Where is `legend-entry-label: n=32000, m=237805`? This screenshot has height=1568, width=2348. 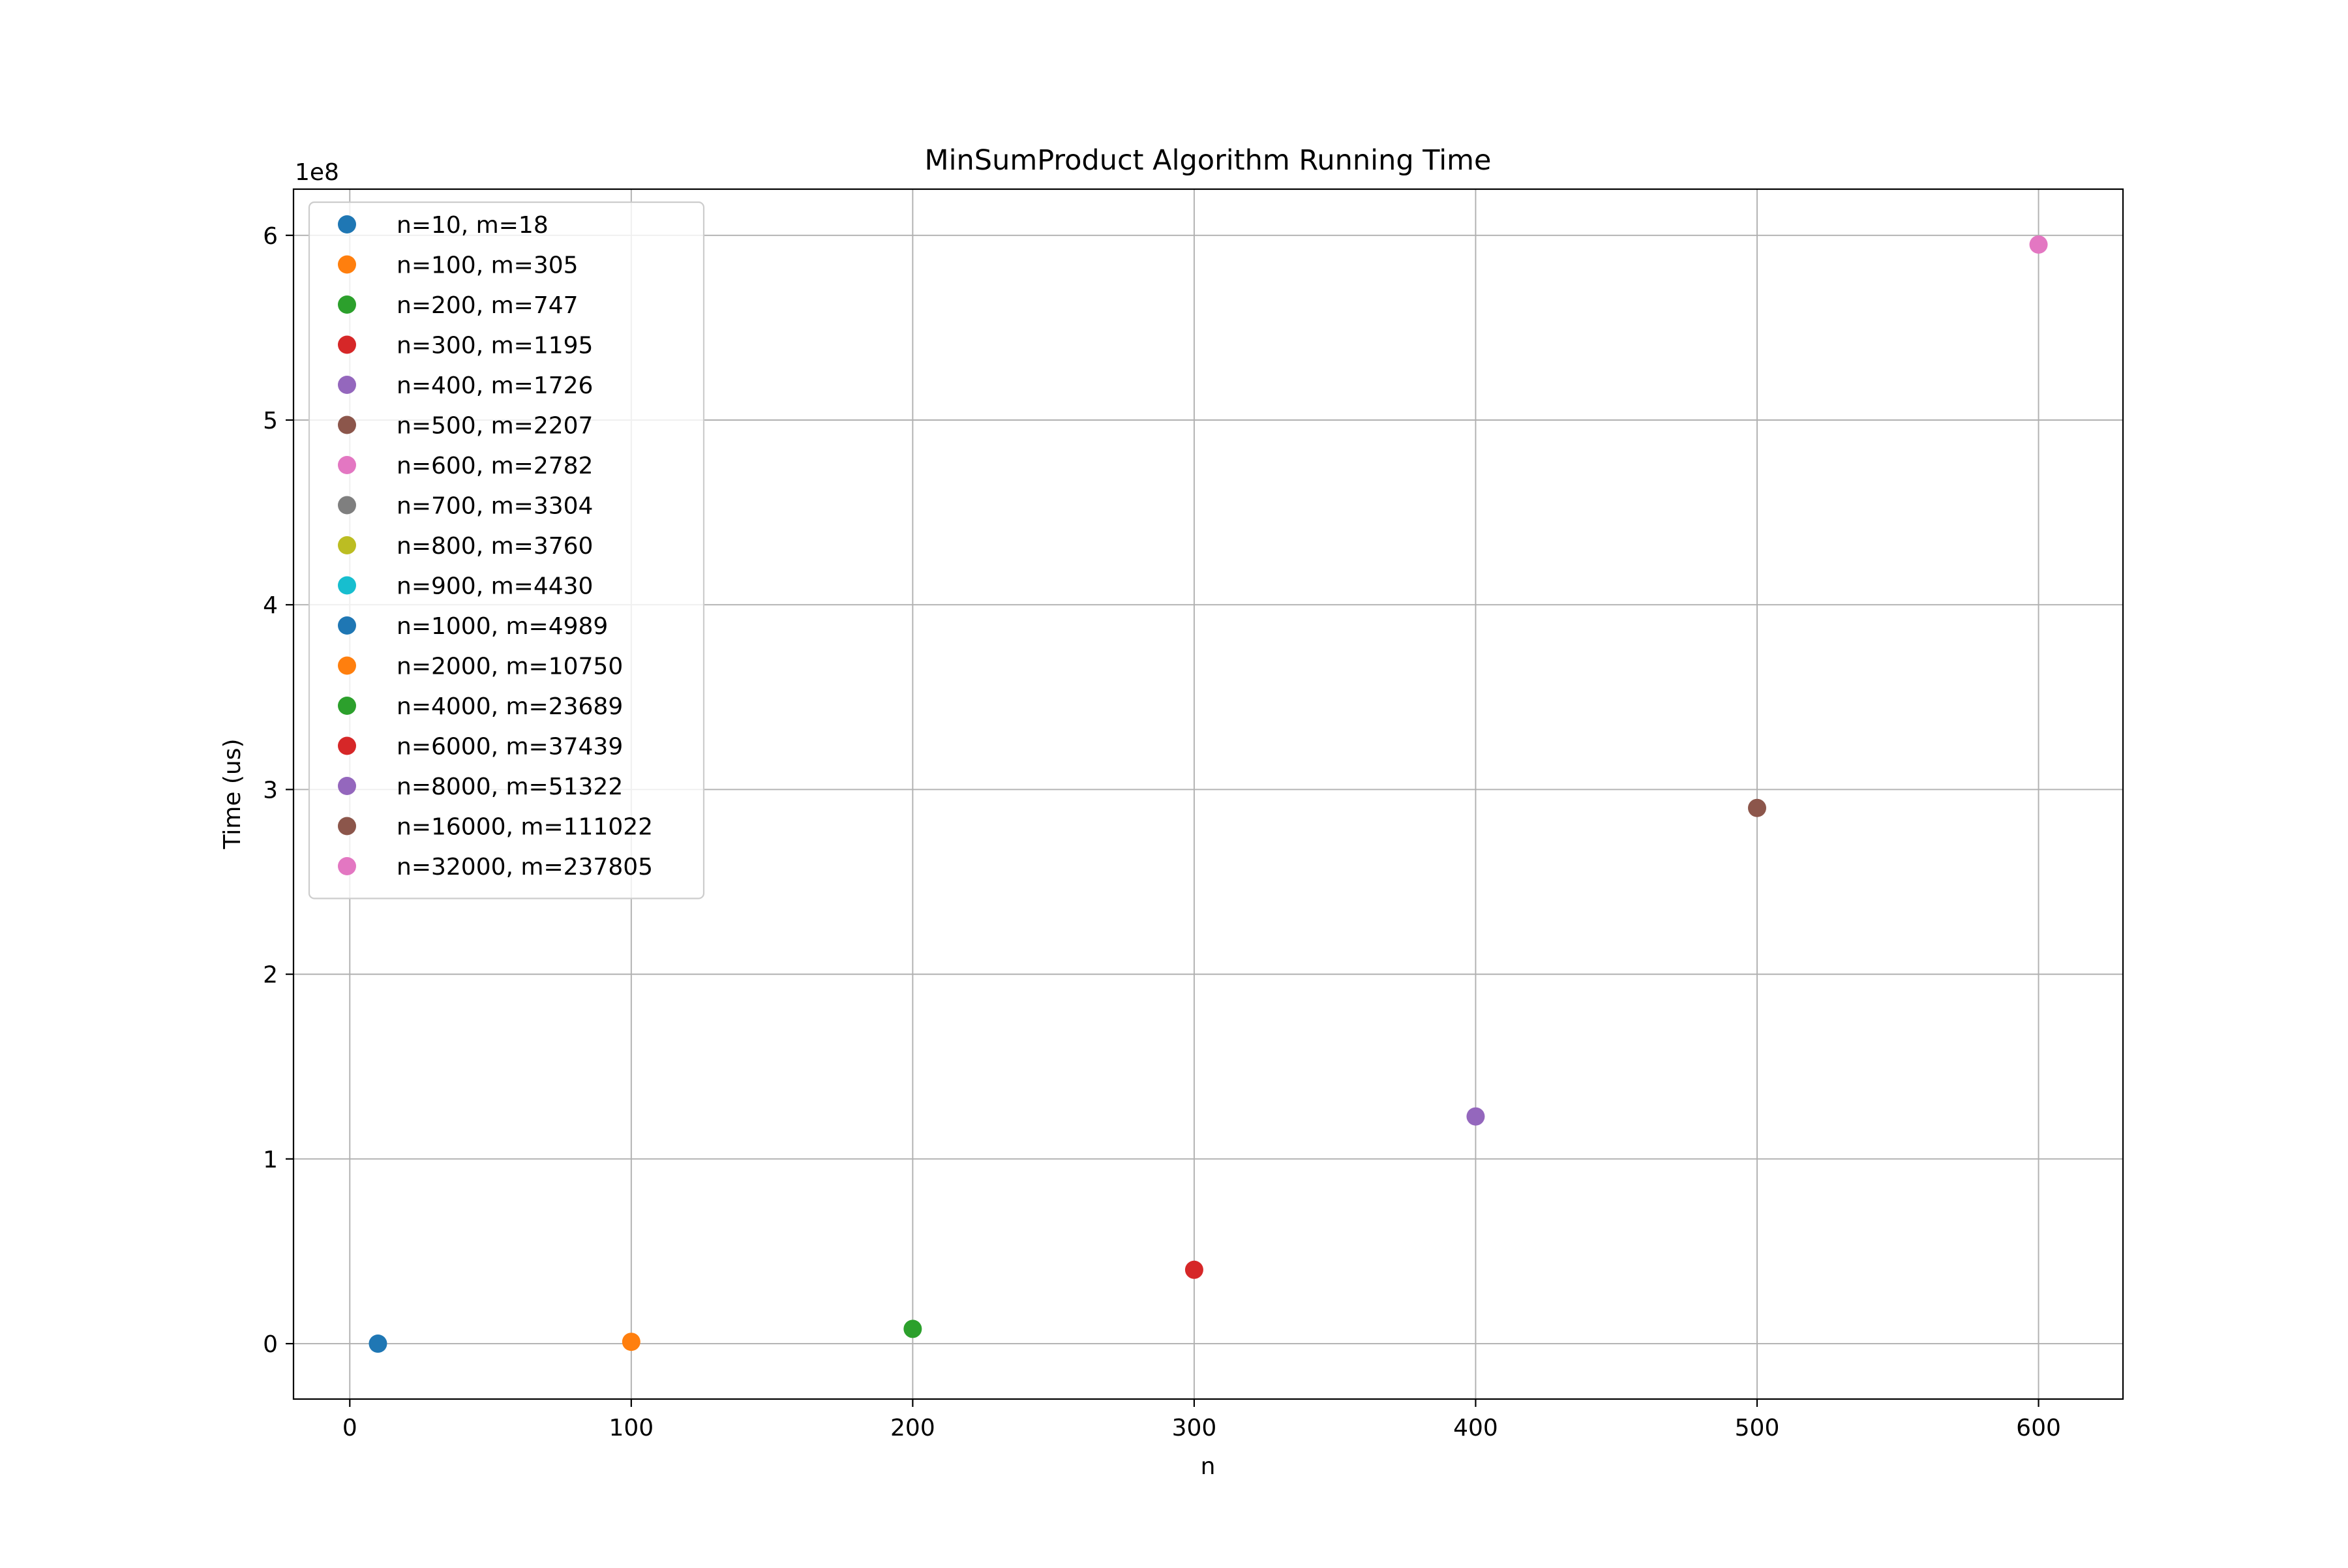 legend-entry-label: n=32000, m=237805 is located at coordinates (525, 867).